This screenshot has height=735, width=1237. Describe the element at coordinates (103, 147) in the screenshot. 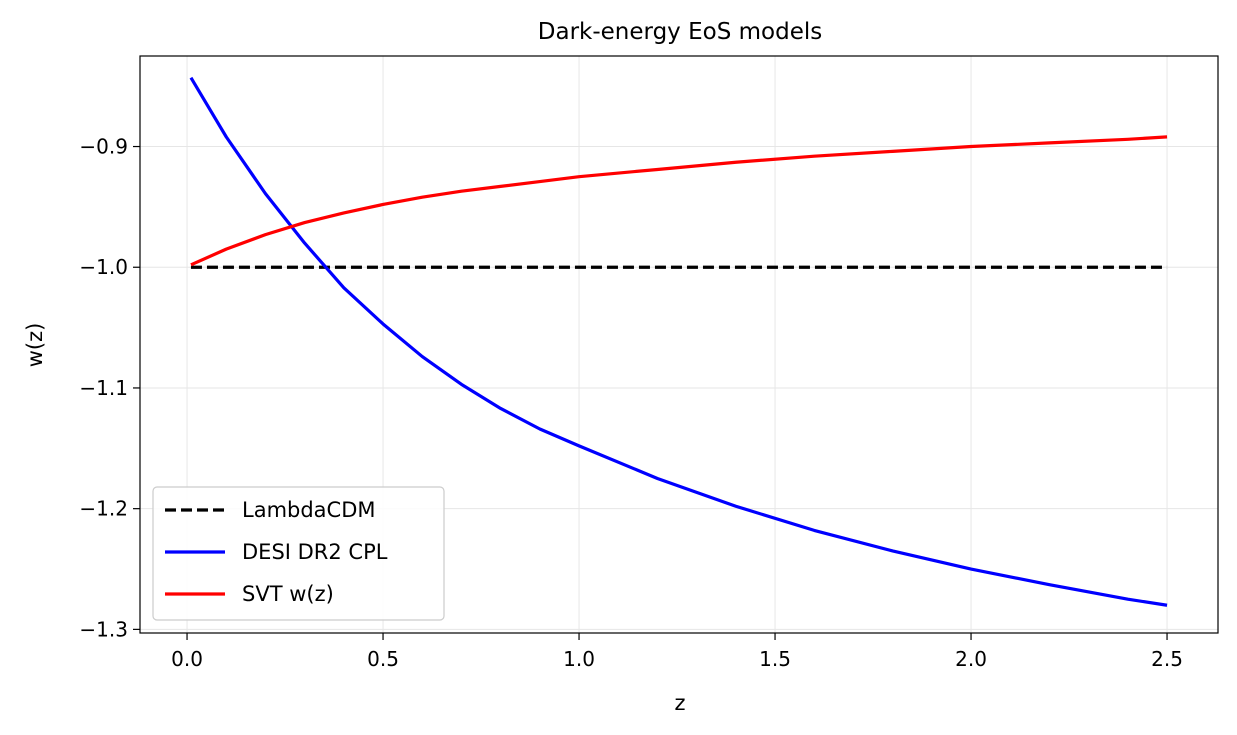

I see `y-tick-label-4: −0.9` at that location.